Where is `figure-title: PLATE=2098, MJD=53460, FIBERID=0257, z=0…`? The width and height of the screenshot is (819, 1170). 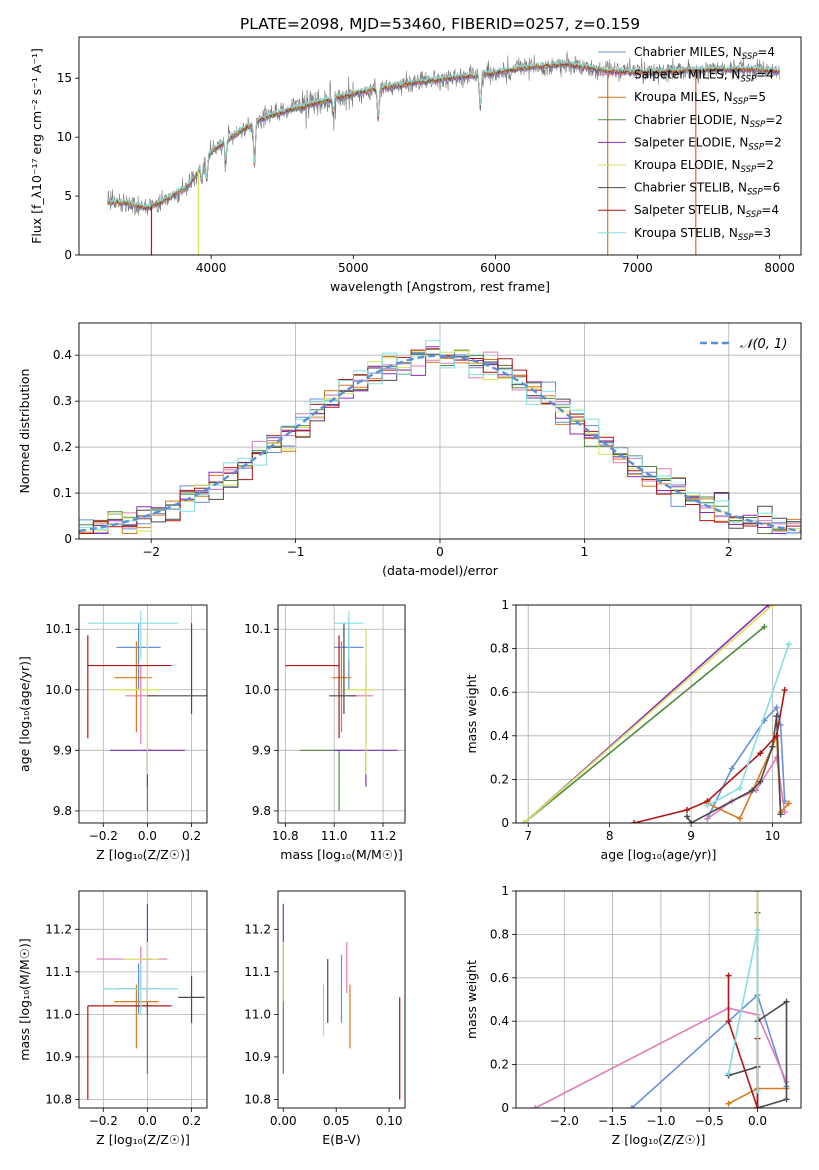 figure-title: PLATE=2098, MJD=53460, FIBERID=0257, z=0… is located at coordinates (440, 24).